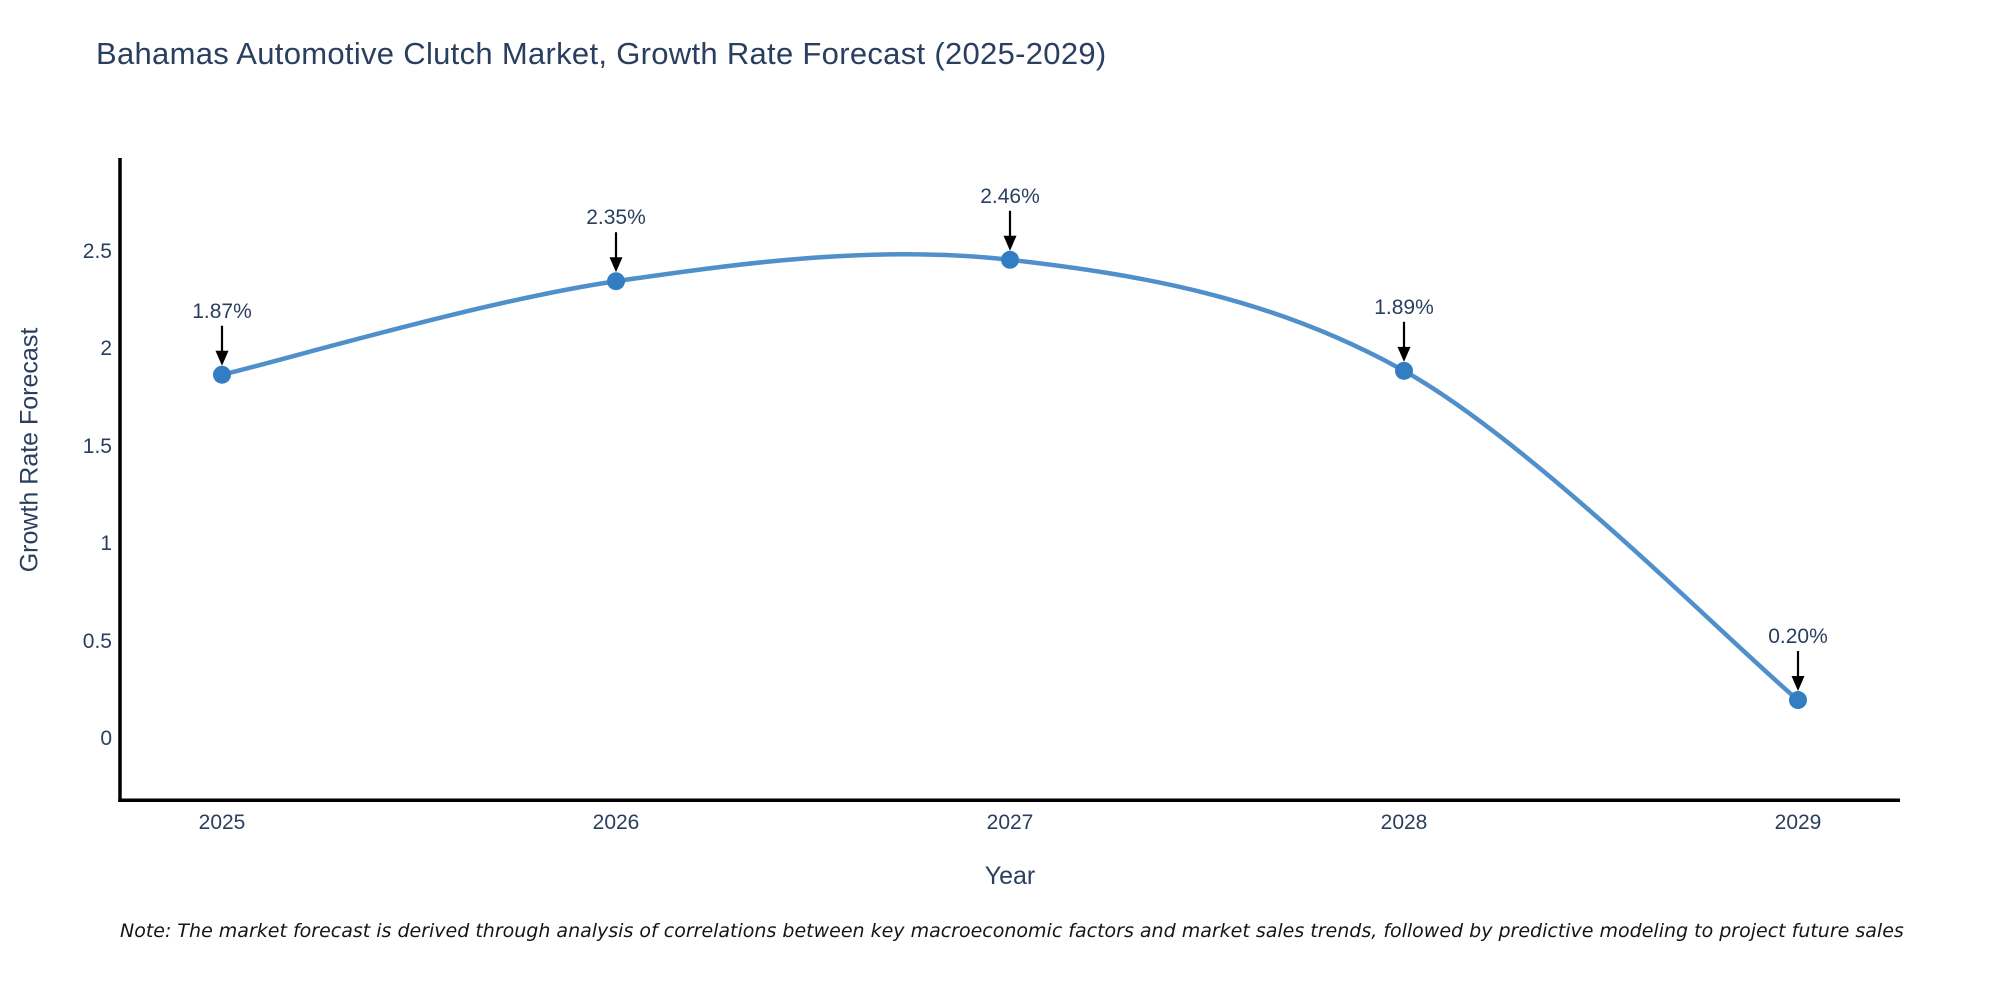  I want to click on data-point-label: 1.87%, so click(222, 311).